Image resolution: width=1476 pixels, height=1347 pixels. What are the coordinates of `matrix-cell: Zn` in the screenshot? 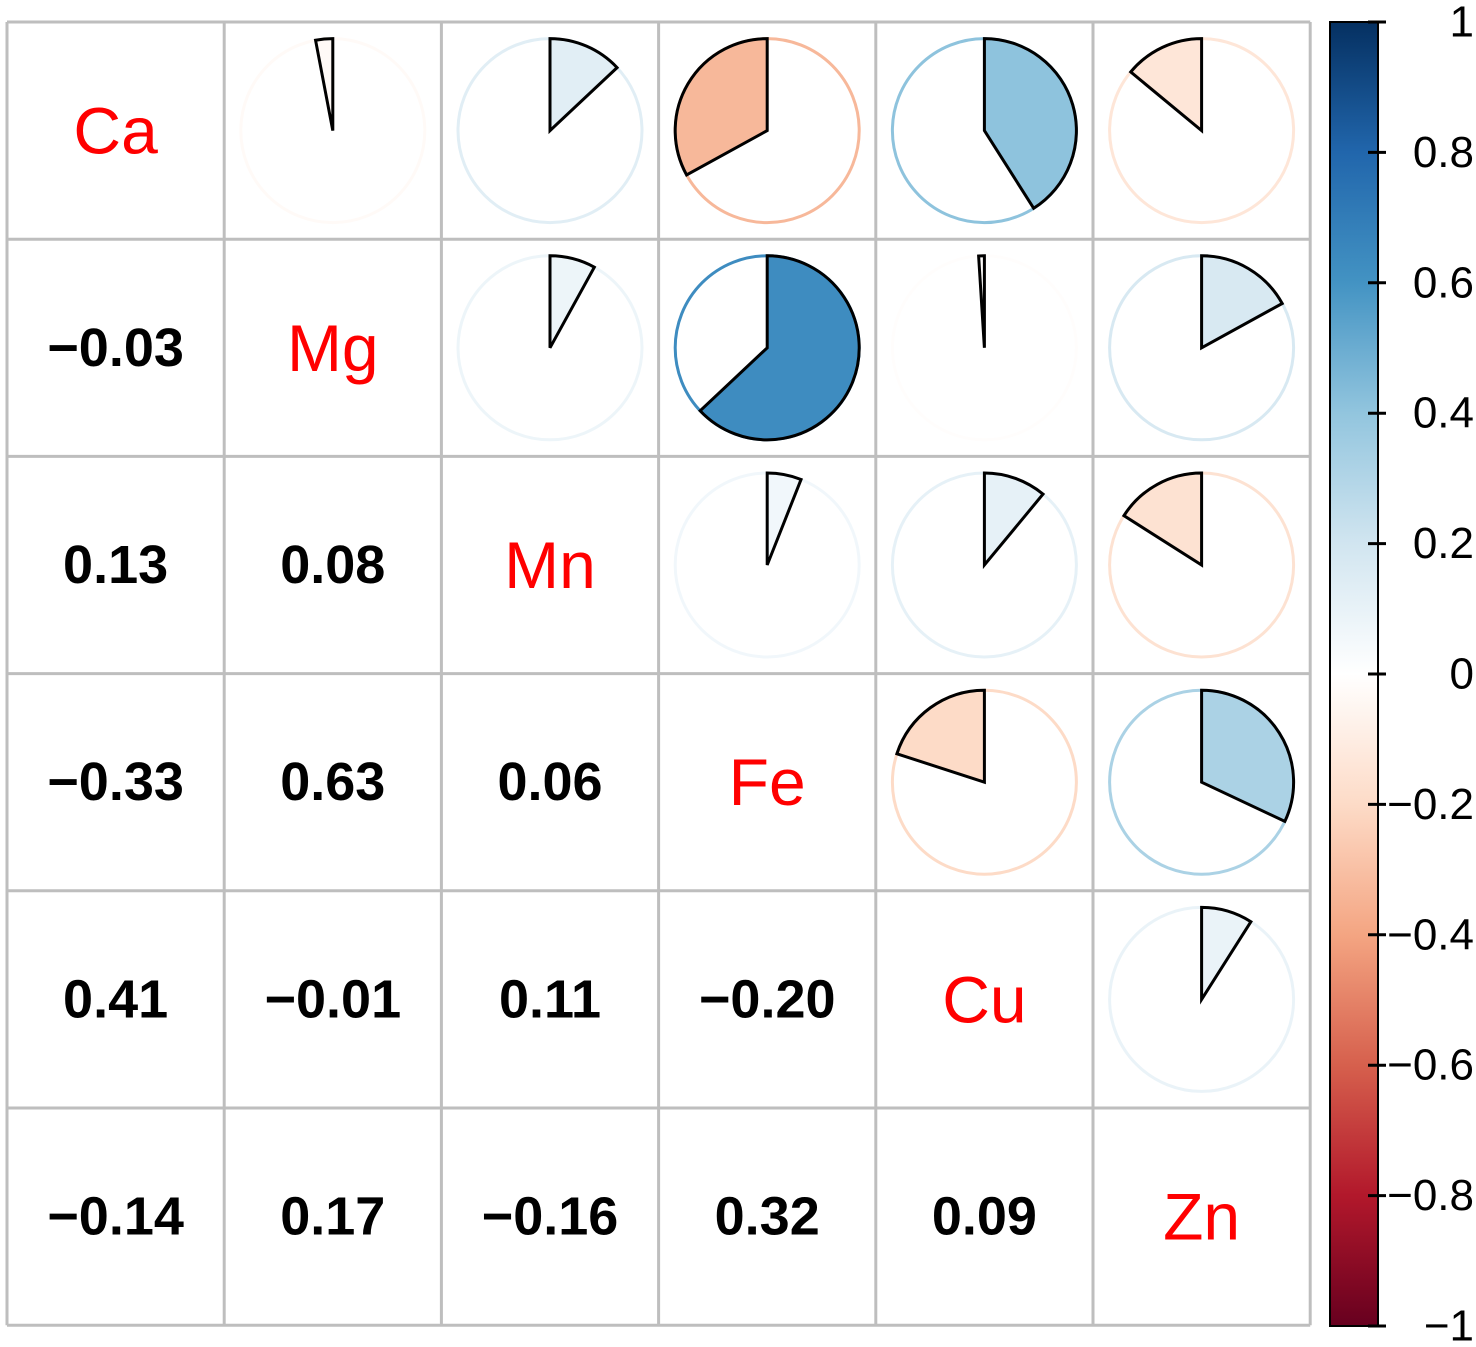 It's located at (1201, 1217).